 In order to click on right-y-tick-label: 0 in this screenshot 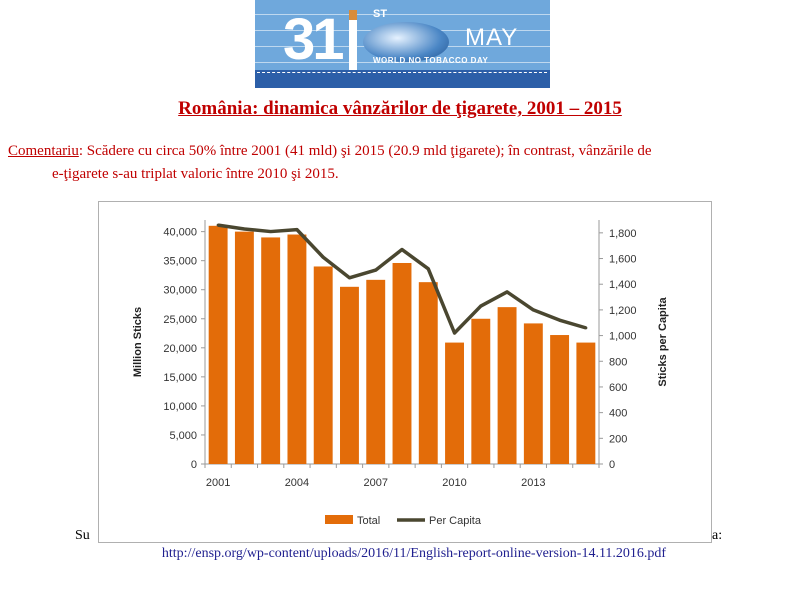, I will do `click(612, 465)`.